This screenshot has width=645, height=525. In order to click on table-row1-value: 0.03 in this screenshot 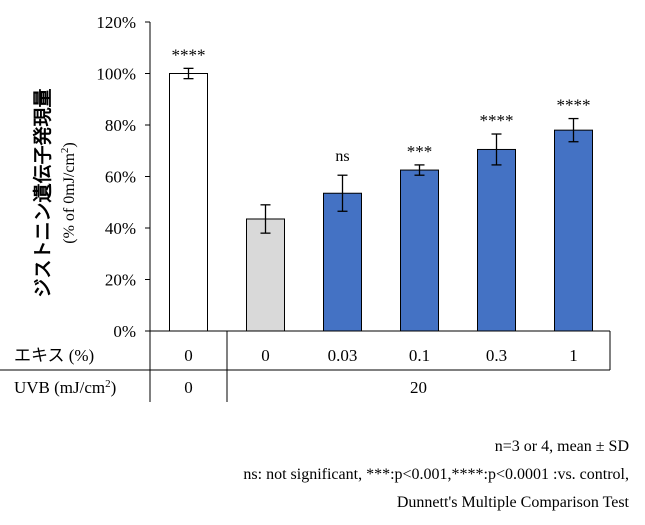, I will do `click(343, 355)`.